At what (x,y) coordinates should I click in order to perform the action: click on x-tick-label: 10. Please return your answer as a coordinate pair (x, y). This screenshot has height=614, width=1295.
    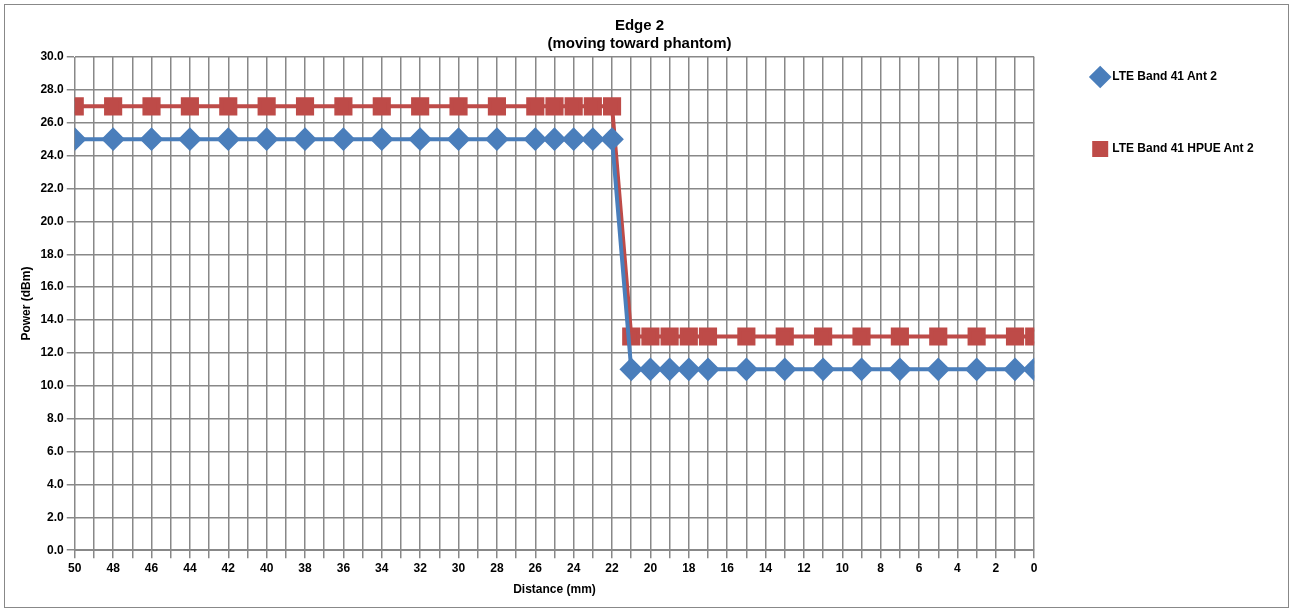
    Looking at the image, I should click on (842, 567).